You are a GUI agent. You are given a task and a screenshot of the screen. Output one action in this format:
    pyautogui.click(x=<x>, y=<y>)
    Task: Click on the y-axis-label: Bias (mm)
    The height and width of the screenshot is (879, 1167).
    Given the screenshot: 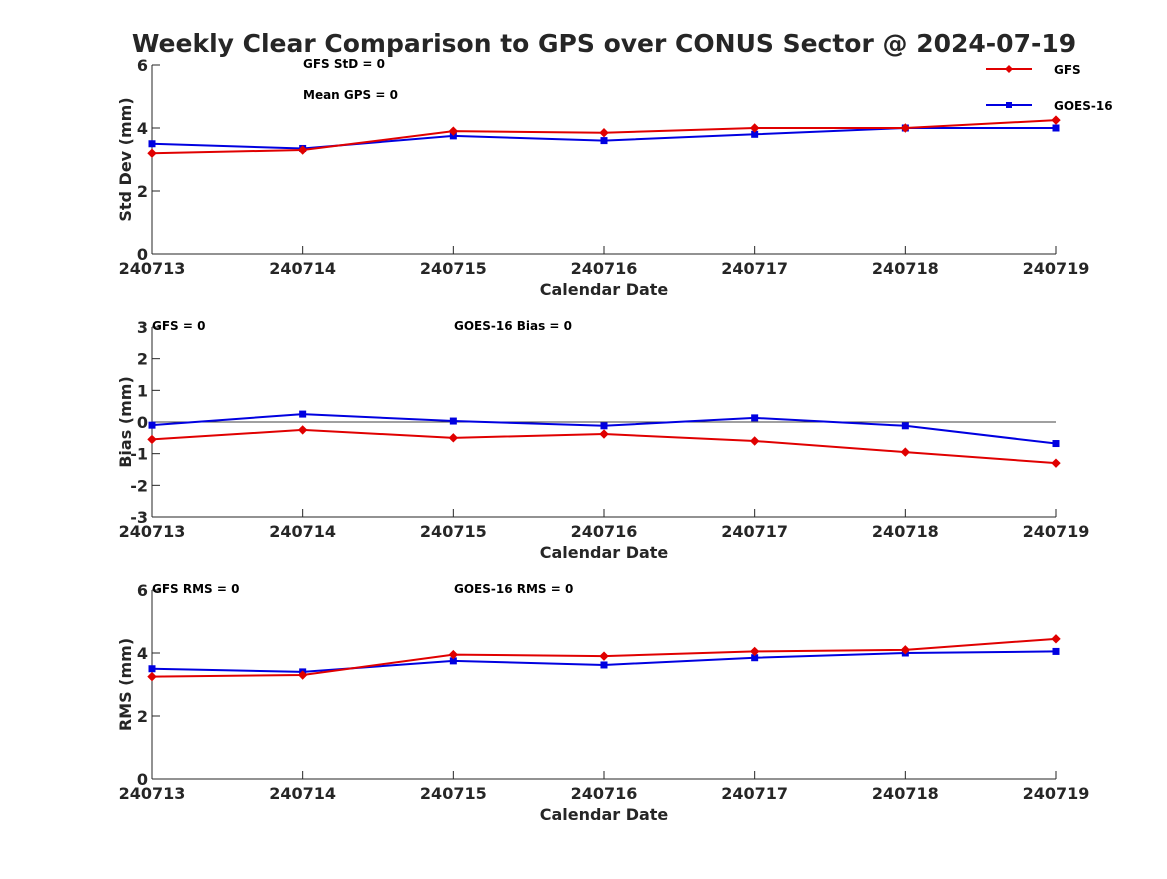 What is the action you would take?
    pyautogui.click(x=125, y=422)
    